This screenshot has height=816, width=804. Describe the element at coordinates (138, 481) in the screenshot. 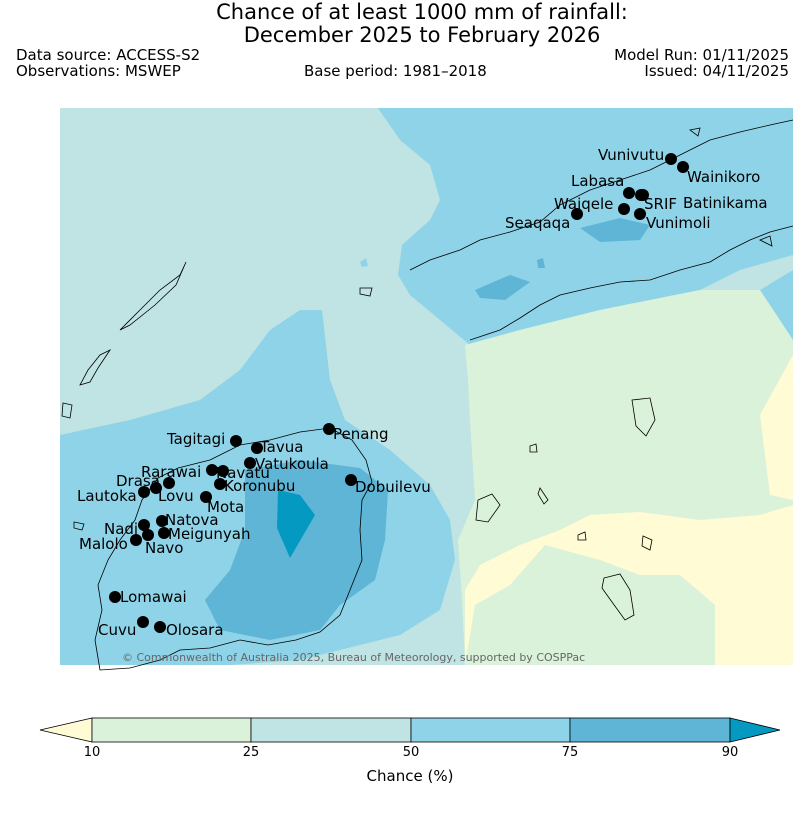

I see `station-label: Drasa` at that location.